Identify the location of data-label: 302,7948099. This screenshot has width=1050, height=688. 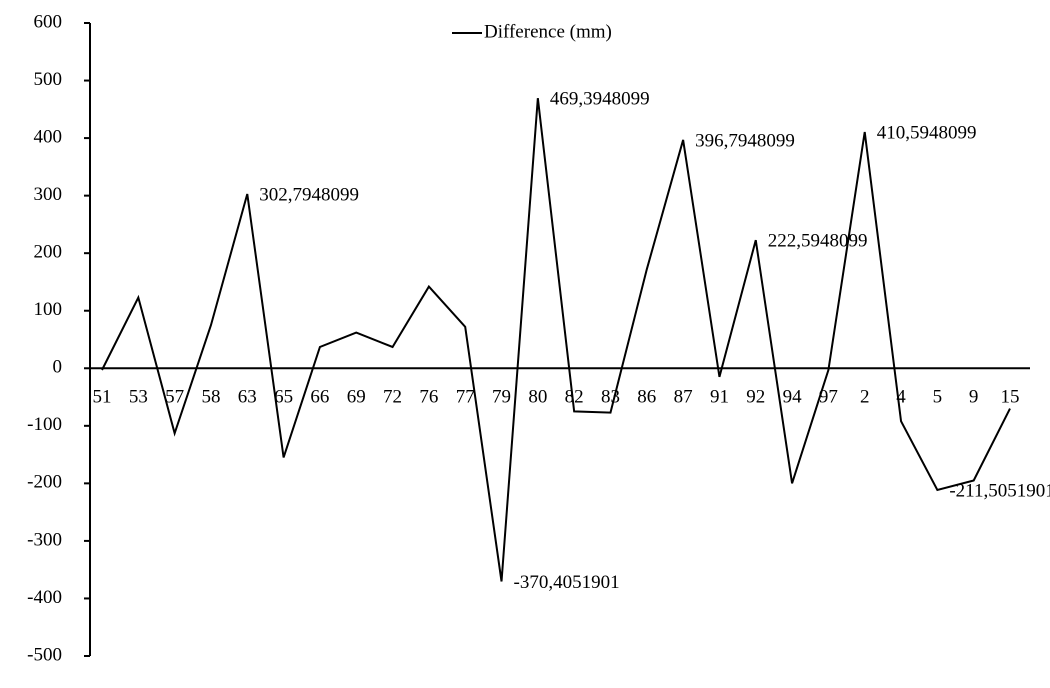
(309, 194).